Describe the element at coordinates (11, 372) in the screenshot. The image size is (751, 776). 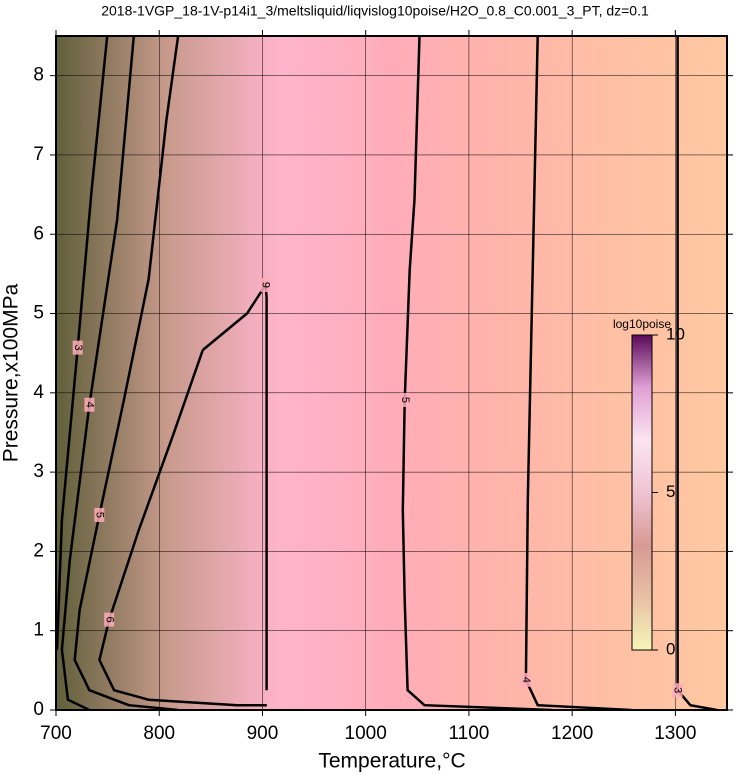
I see `y-axis-label: Pressure,x100MPa` at that location.